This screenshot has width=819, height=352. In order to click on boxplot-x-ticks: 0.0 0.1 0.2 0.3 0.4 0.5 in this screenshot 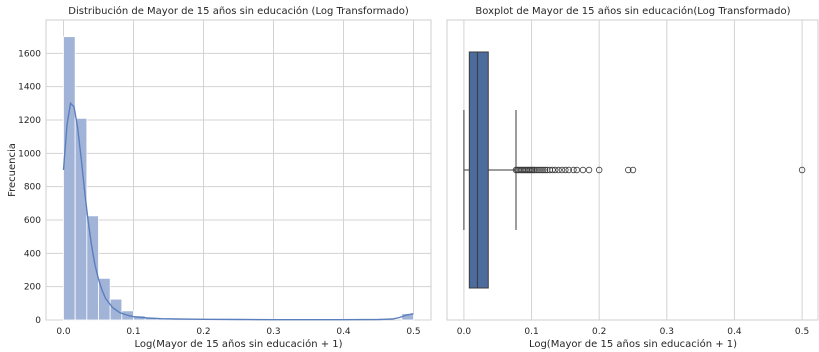, I will do `click(633, 332)`.